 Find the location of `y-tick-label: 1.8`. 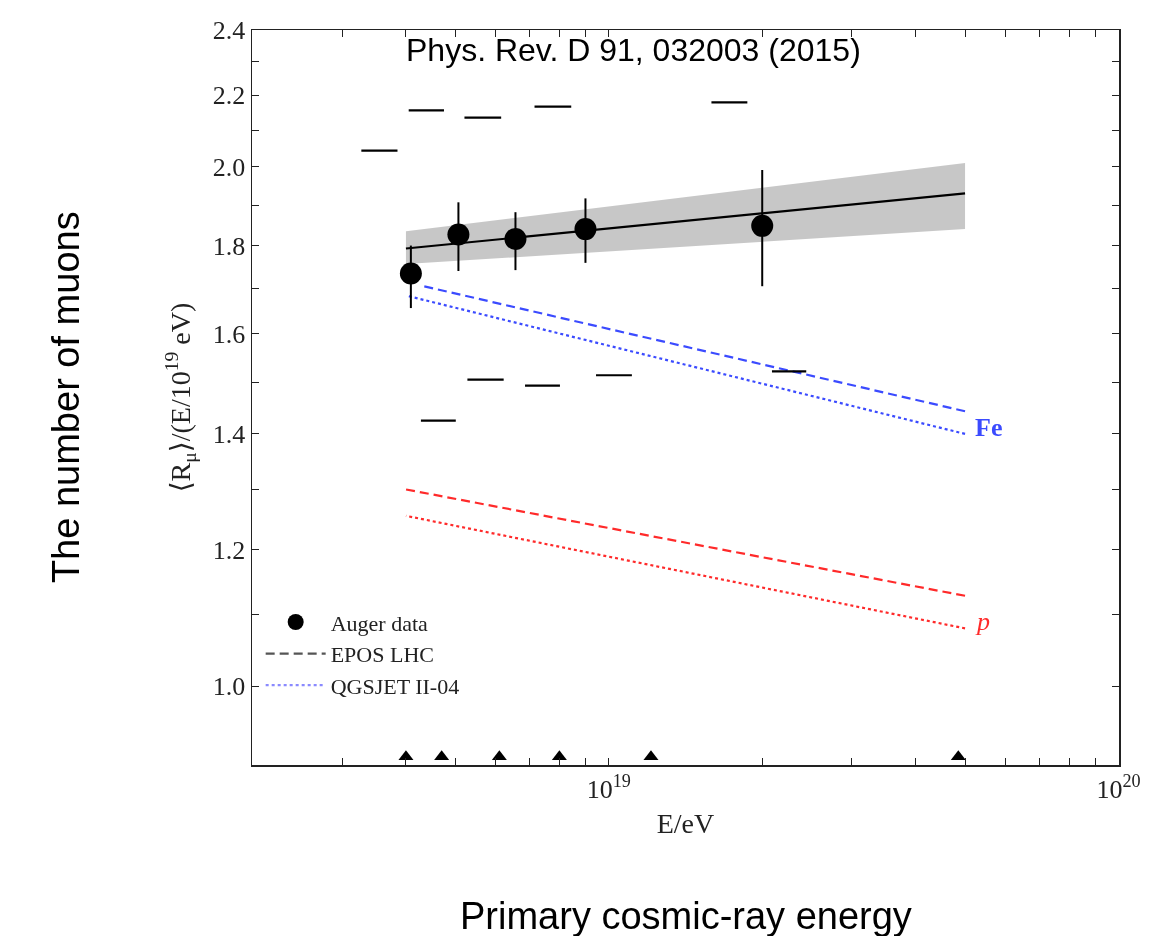

y-tick-label: 1.8 is located at coordinates (229, 246).